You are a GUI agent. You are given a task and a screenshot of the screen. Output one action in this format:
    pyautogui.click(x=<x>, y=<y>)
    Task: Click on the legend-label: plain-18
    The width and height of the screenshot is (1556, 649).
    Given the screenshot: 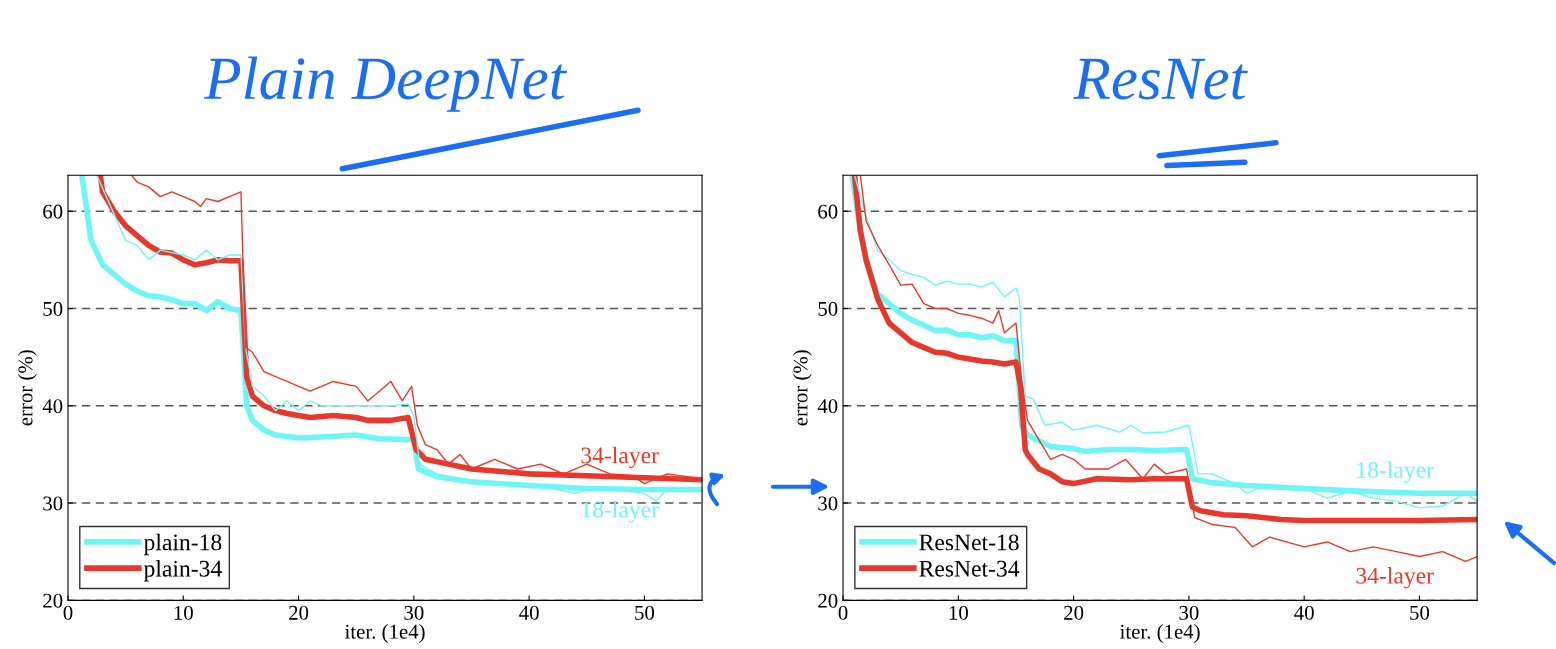 What is the action you would take?
    pyautogui.click(x=182, y=544)
    